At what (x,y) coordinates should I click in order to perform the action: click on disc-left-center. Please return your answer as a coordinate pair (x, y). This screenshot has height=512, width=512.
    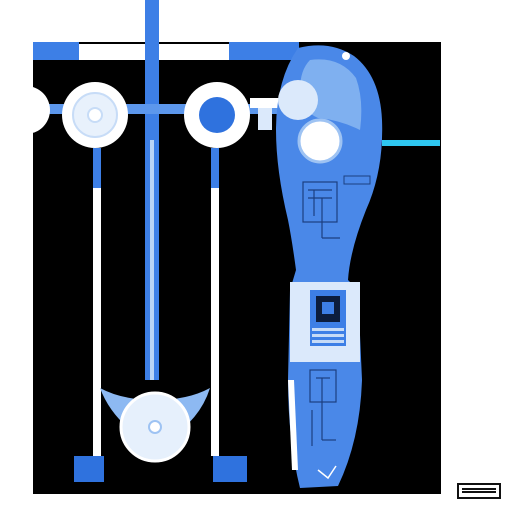
    Looking at the image, I should click on (95, 115).